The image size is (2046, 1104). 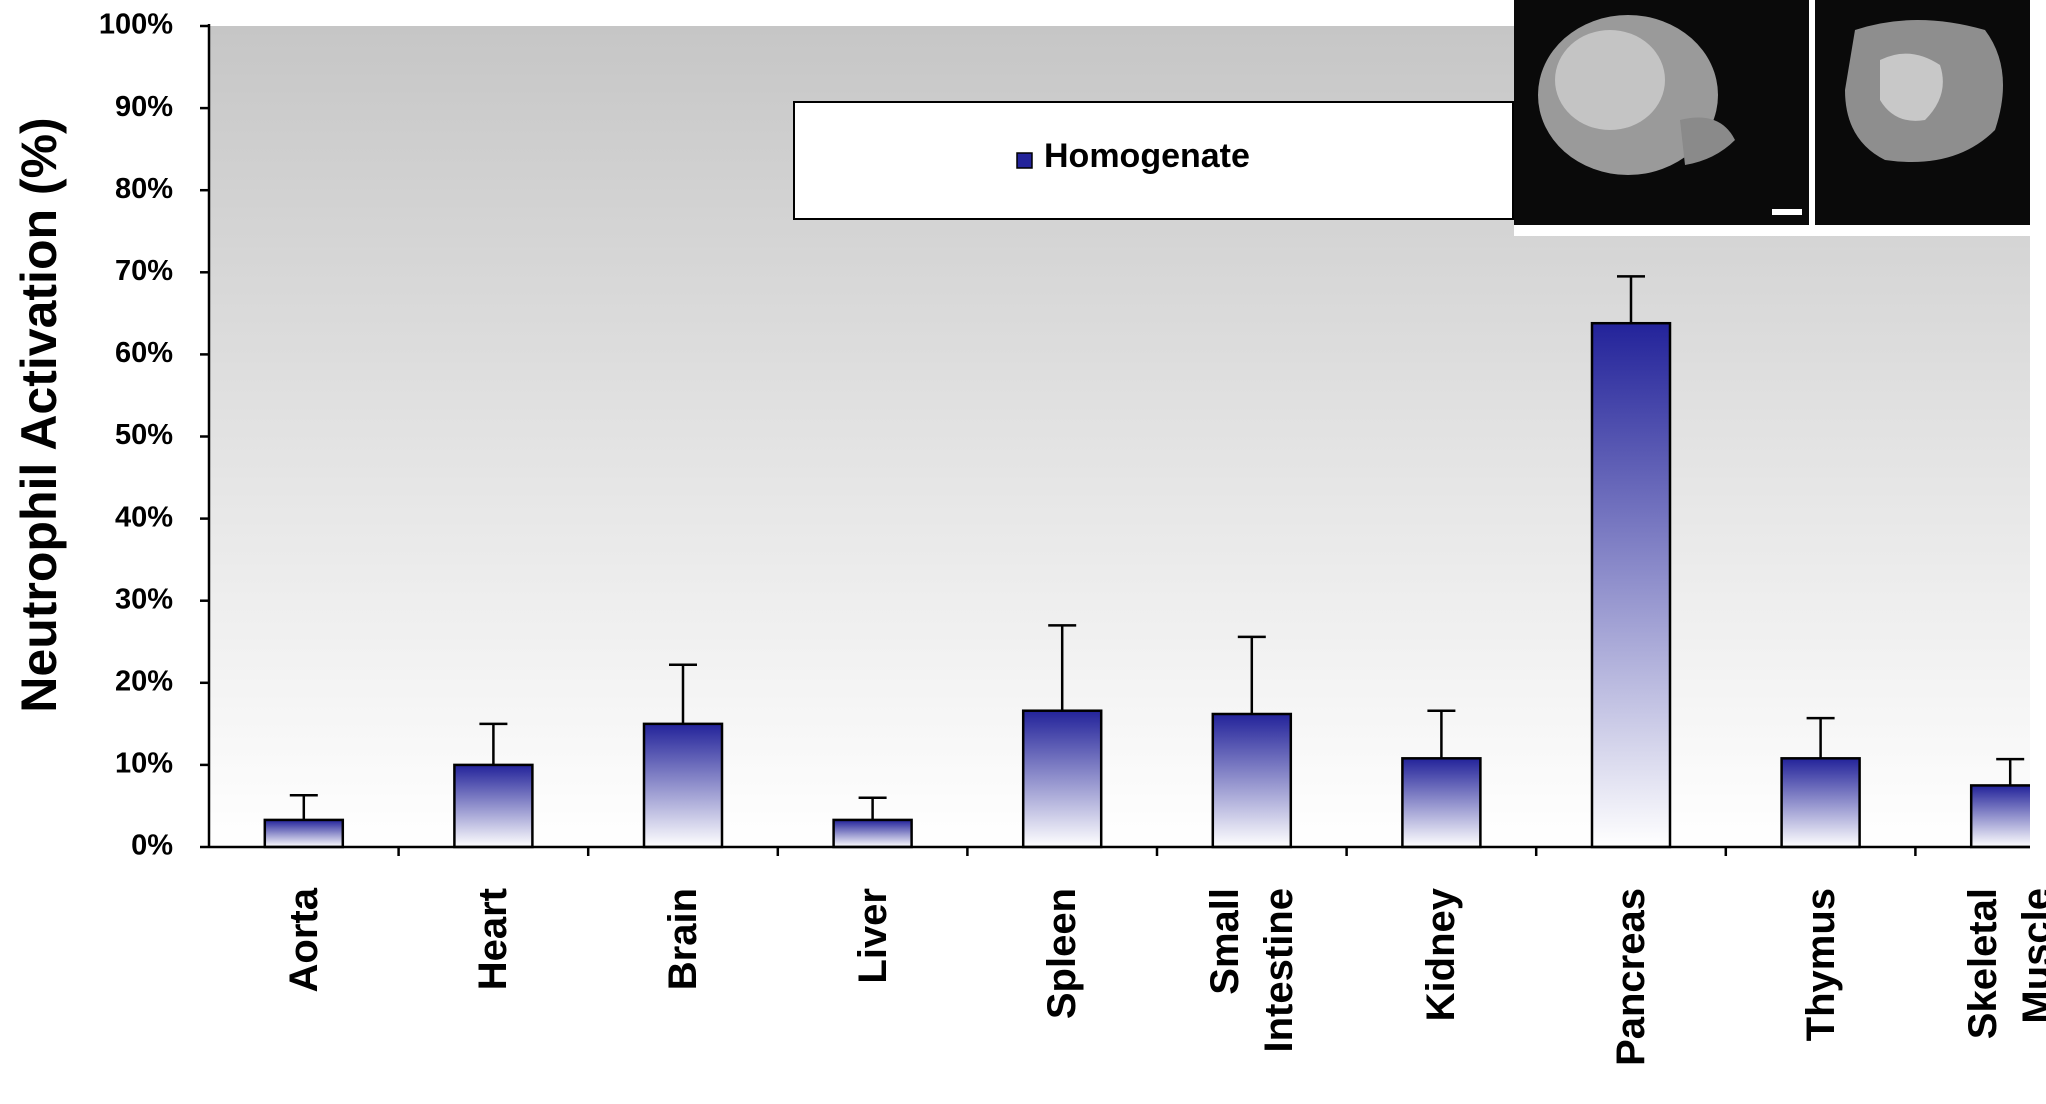 I want to click on x-tick-label: Liver, so click(x=872, y=936).